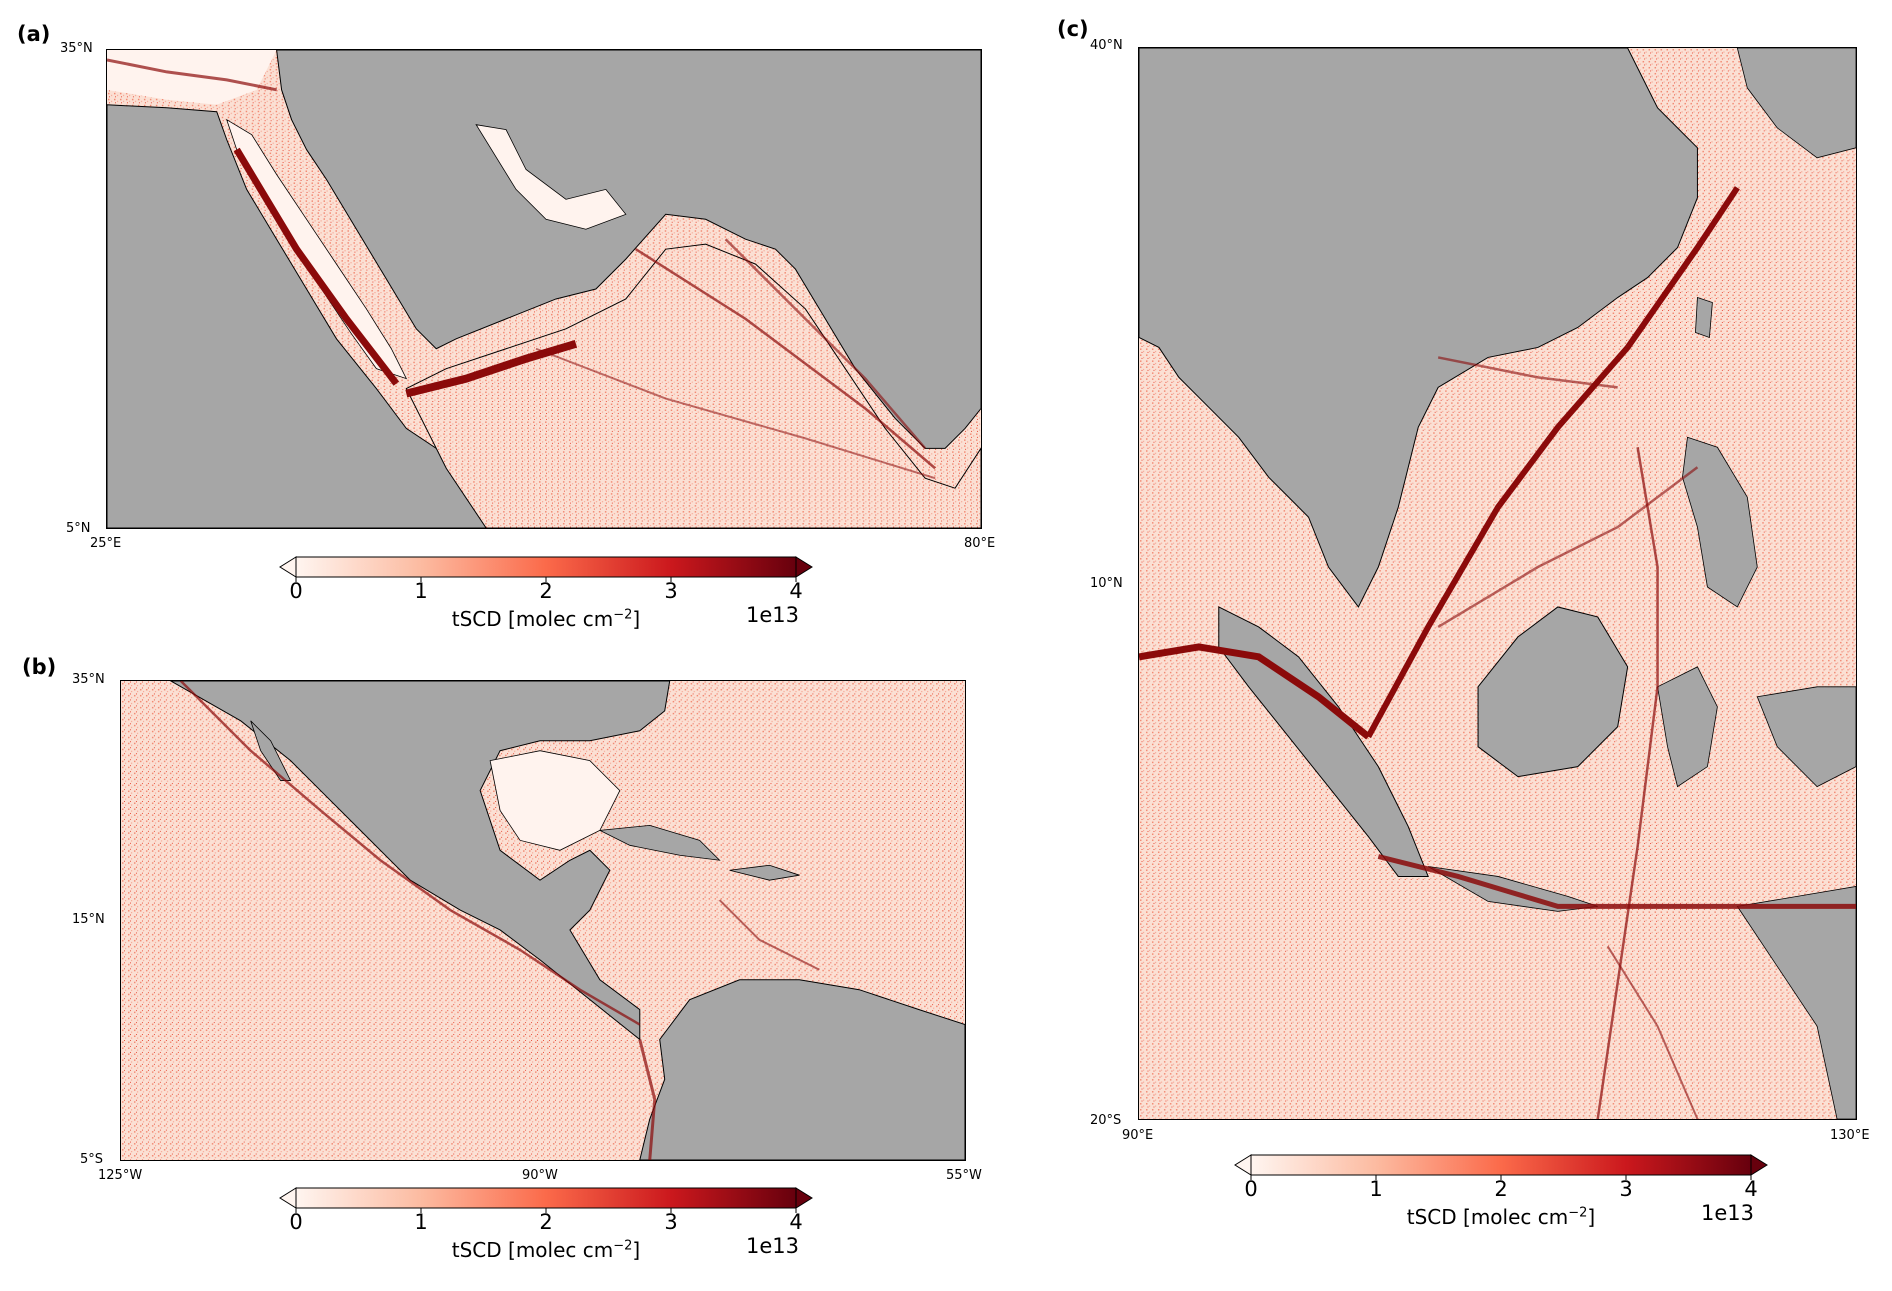 This screenshot has width=1892, height=1291. I want to click on panel-b-lat-tick: 5°S, so click(92, 1159).